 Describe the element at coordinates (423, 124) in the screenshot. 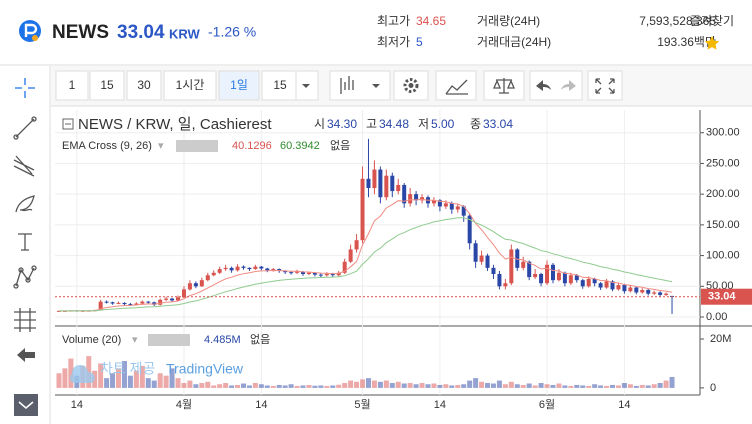

I see `ohlc-label: 저` at that location.